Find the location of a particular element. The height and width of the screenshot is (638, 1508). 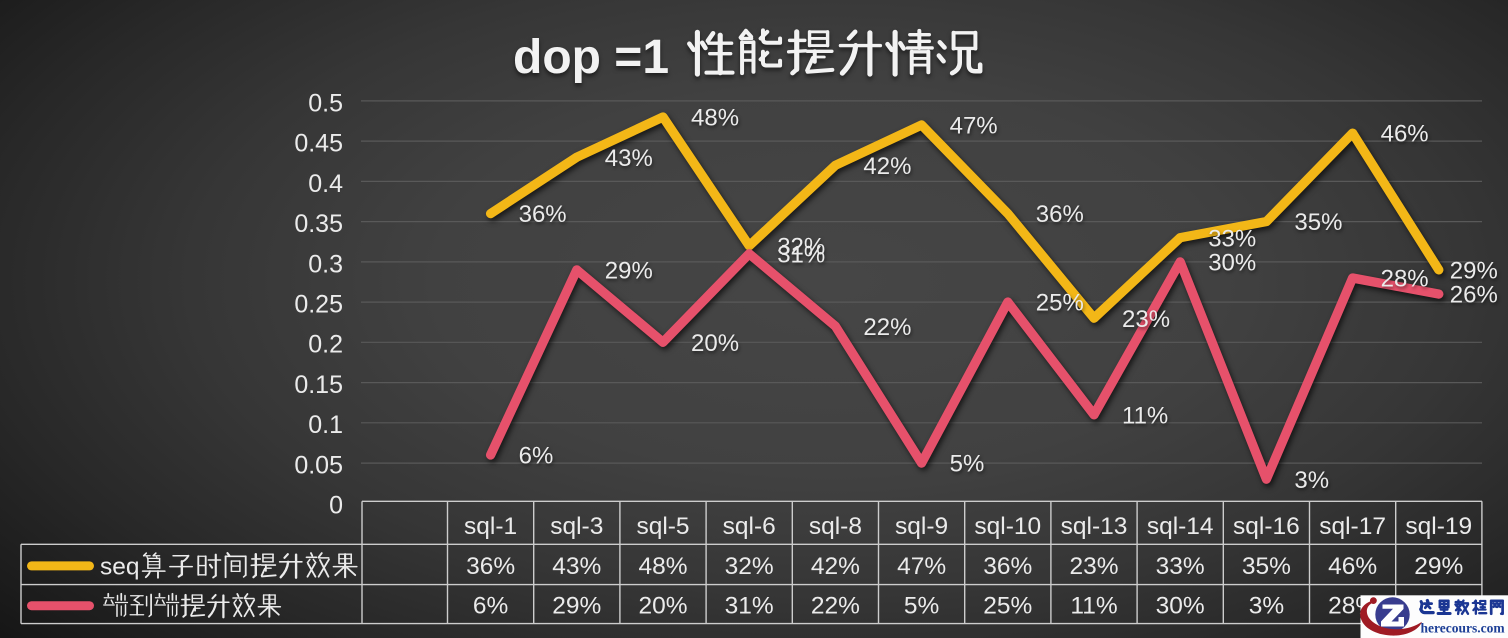

svg-text: 0 is located at coordinates (336, 506).